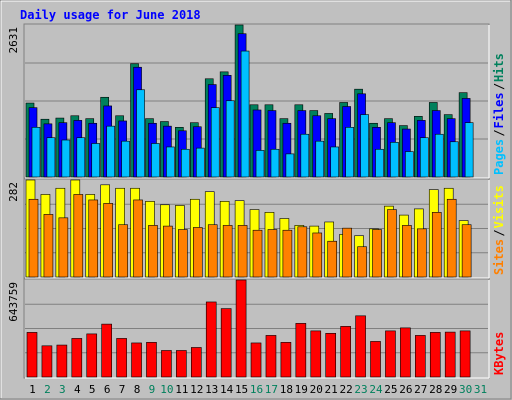 Image resolution: width=512 pixels, height=400 pixels. What do you see at coordinates (316, 389) in the screenshot?
I see `x-tick-label: 20` at bounding box center [316, 389].